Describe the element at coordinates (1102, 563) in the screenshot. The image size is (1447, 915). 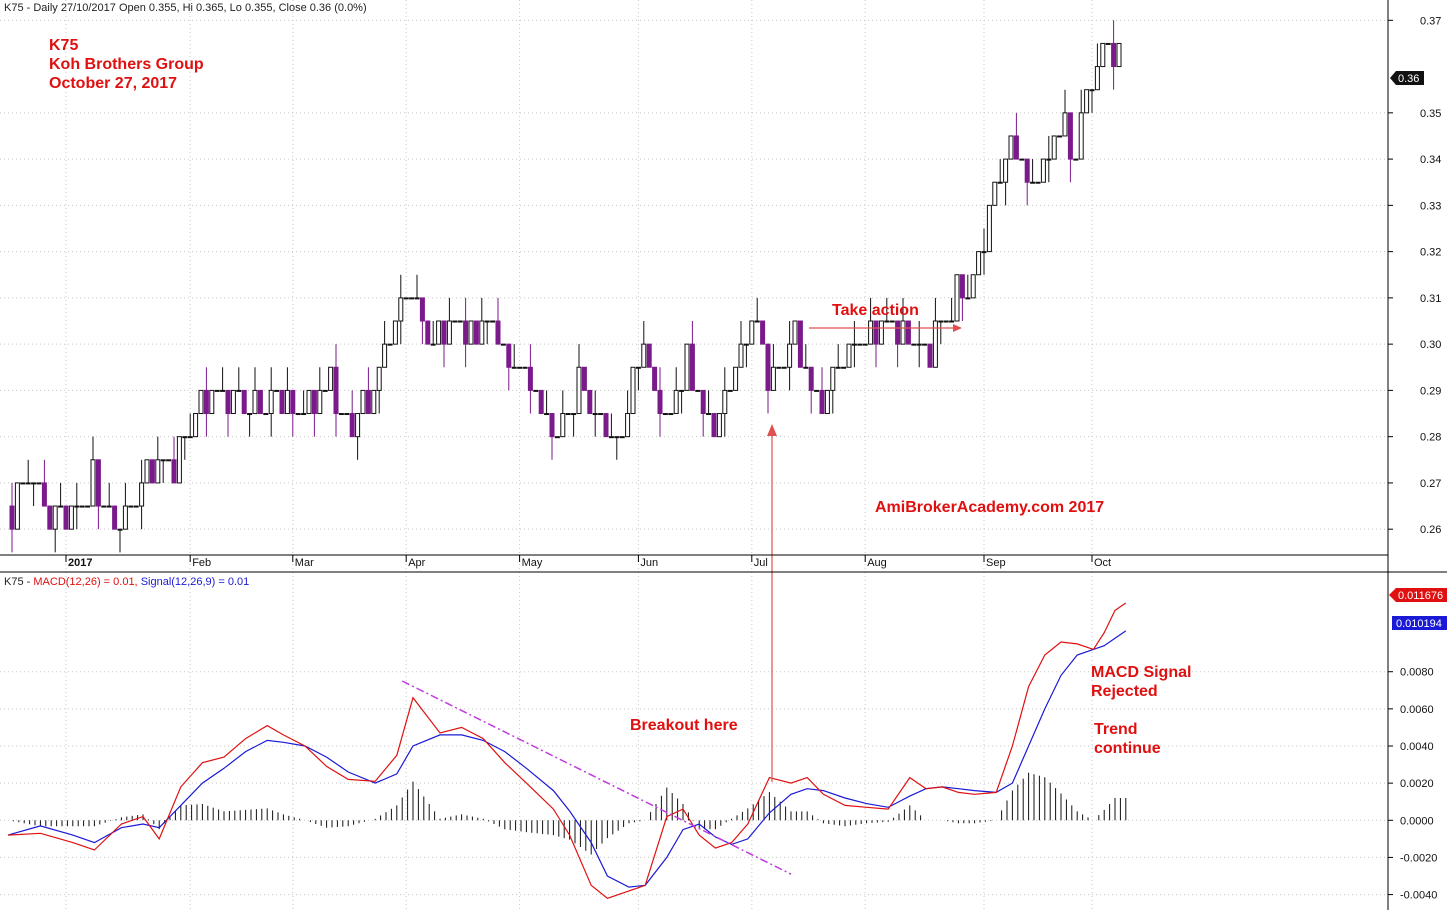
I see `date-tick-label: Oct` at that location.